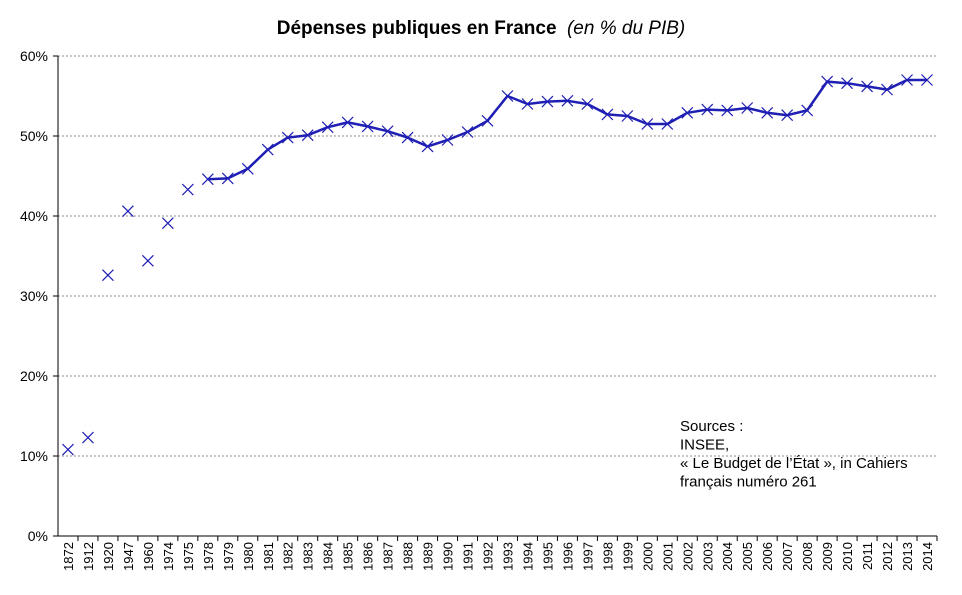 The height and width of the screenshot is (595, 962). I want to click on x-tick-label: 2005, so click(747, 556).